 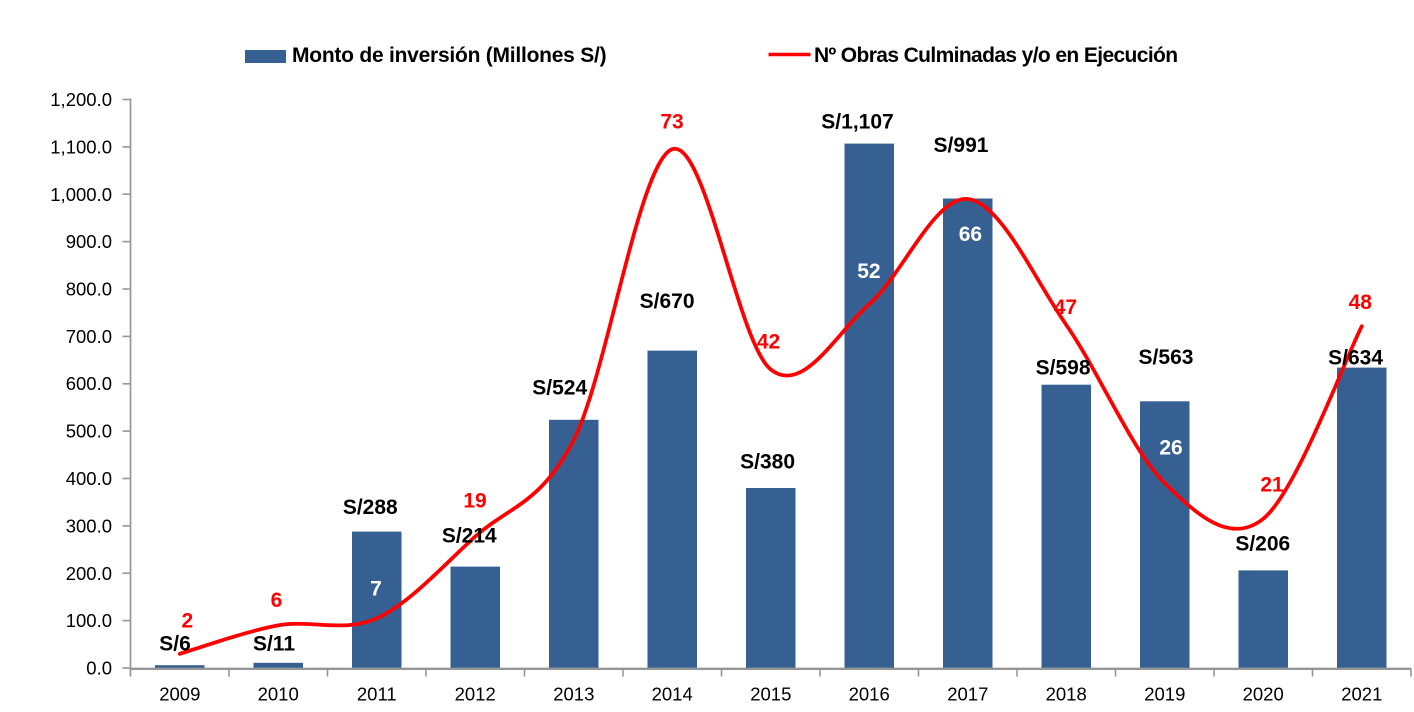 I want to click on svg-text: 2012, so click(x=475, y=694).